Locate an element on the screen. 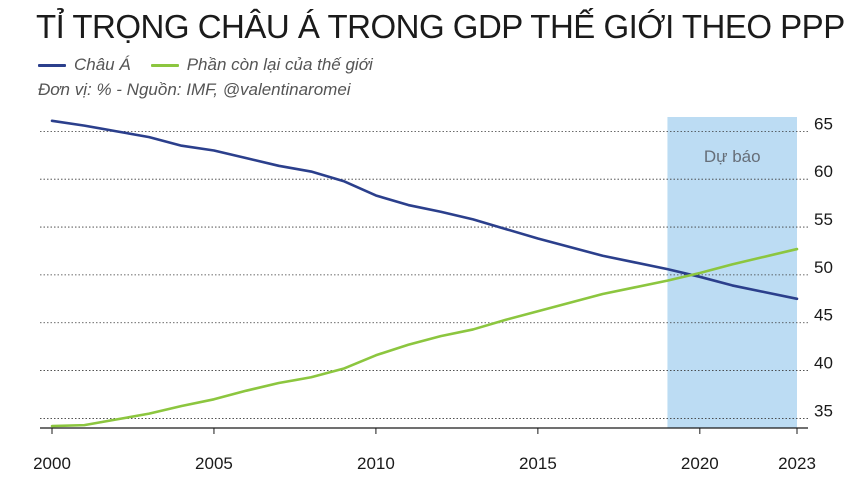  y-tick-label-50: 50 is located at coordinates (823, 267).